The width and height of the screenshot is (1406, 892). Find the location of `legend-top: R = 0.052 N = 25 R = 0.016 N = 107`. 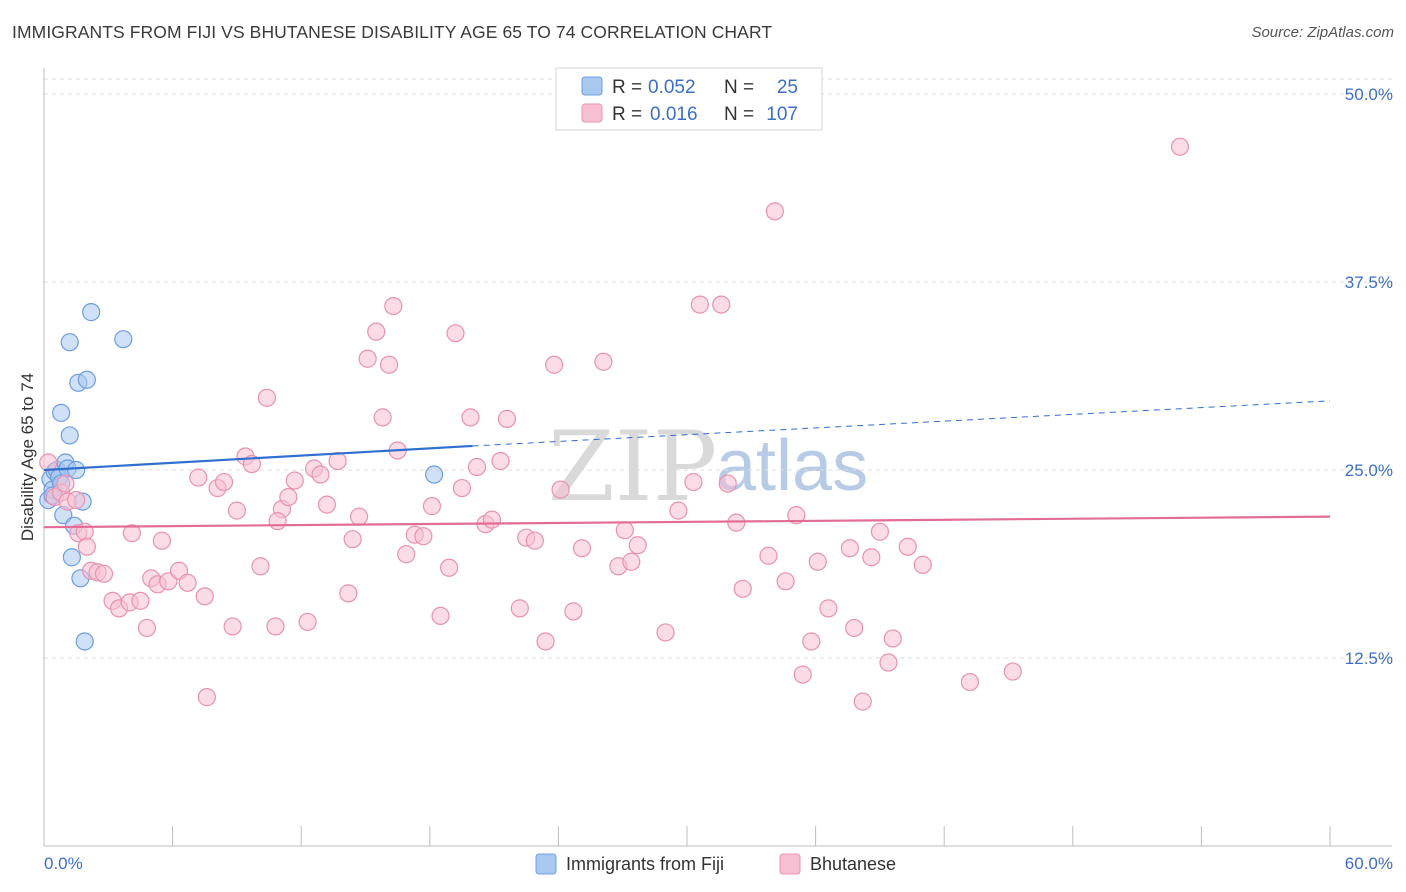

legend-top: R = 0.052 N = 25 R = 0.016 N = 107 is located at coordinates (689, 99).